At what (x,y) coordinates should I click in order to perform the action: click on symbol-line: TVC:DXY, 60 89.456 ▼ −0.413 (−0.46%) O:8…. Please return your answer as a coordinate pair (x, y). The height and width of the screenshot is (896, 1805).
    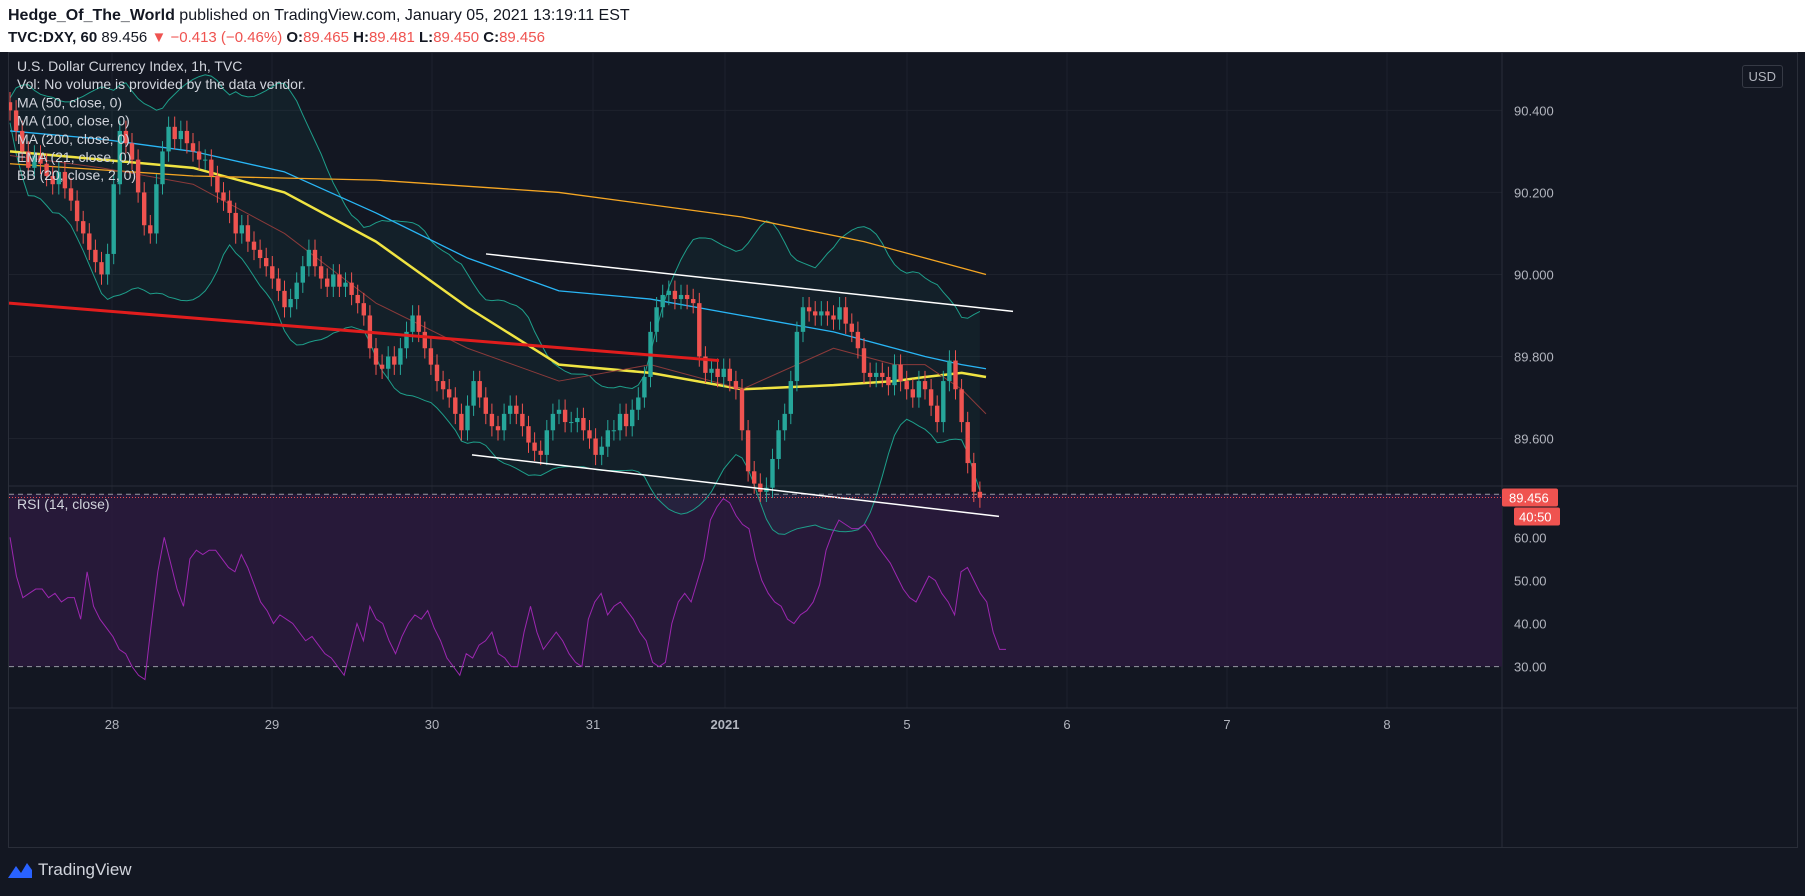
    Looking at the image, I should click on (276, 37).